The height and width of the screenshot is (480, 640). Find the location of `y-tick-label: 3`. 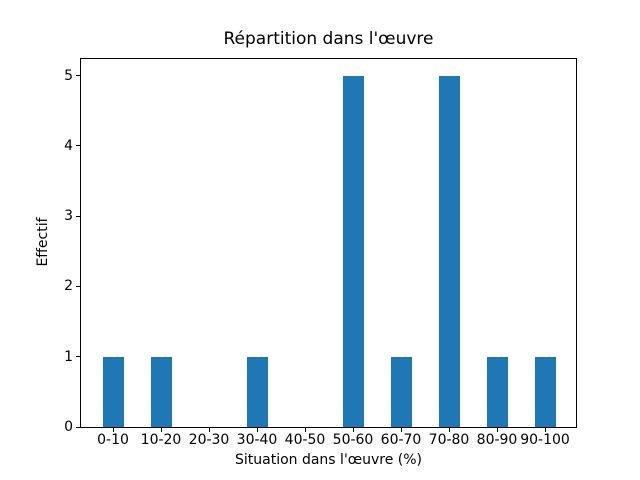

y-tick-label: 3 is located at coordinates (68, 216).